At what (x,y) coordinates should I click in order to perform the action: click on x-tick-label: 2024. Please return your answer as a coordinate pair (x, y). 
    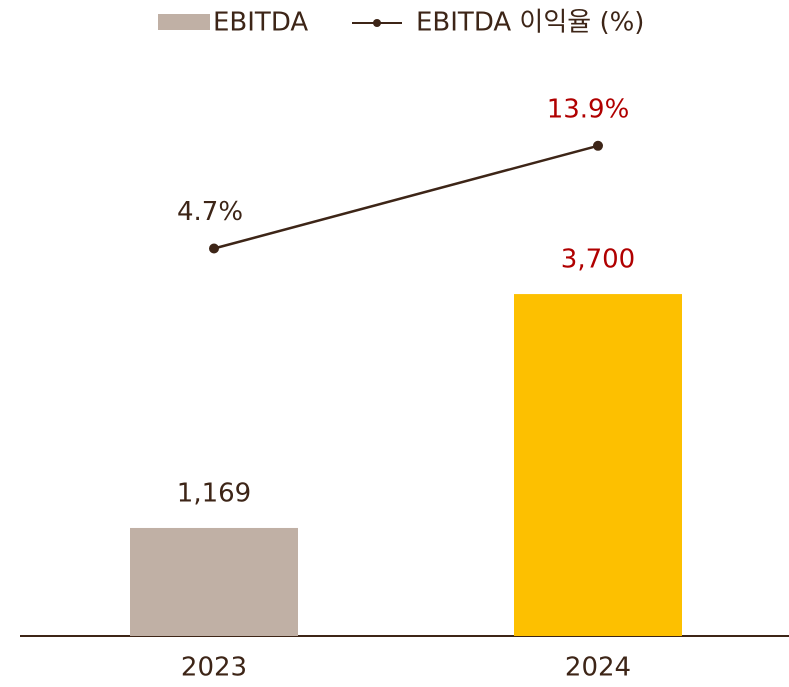
    Looking at the image, I should click on (598, 668).